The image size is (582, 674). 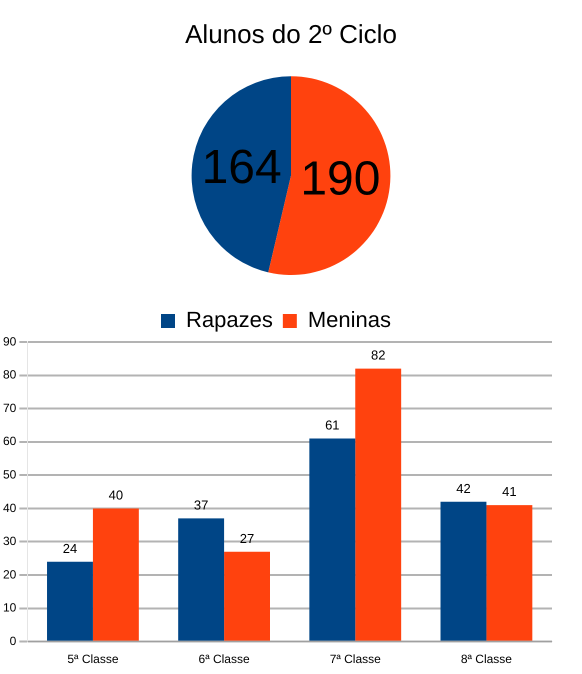 I want to click on legend-label: Meninas, so click(x=349, y=319).